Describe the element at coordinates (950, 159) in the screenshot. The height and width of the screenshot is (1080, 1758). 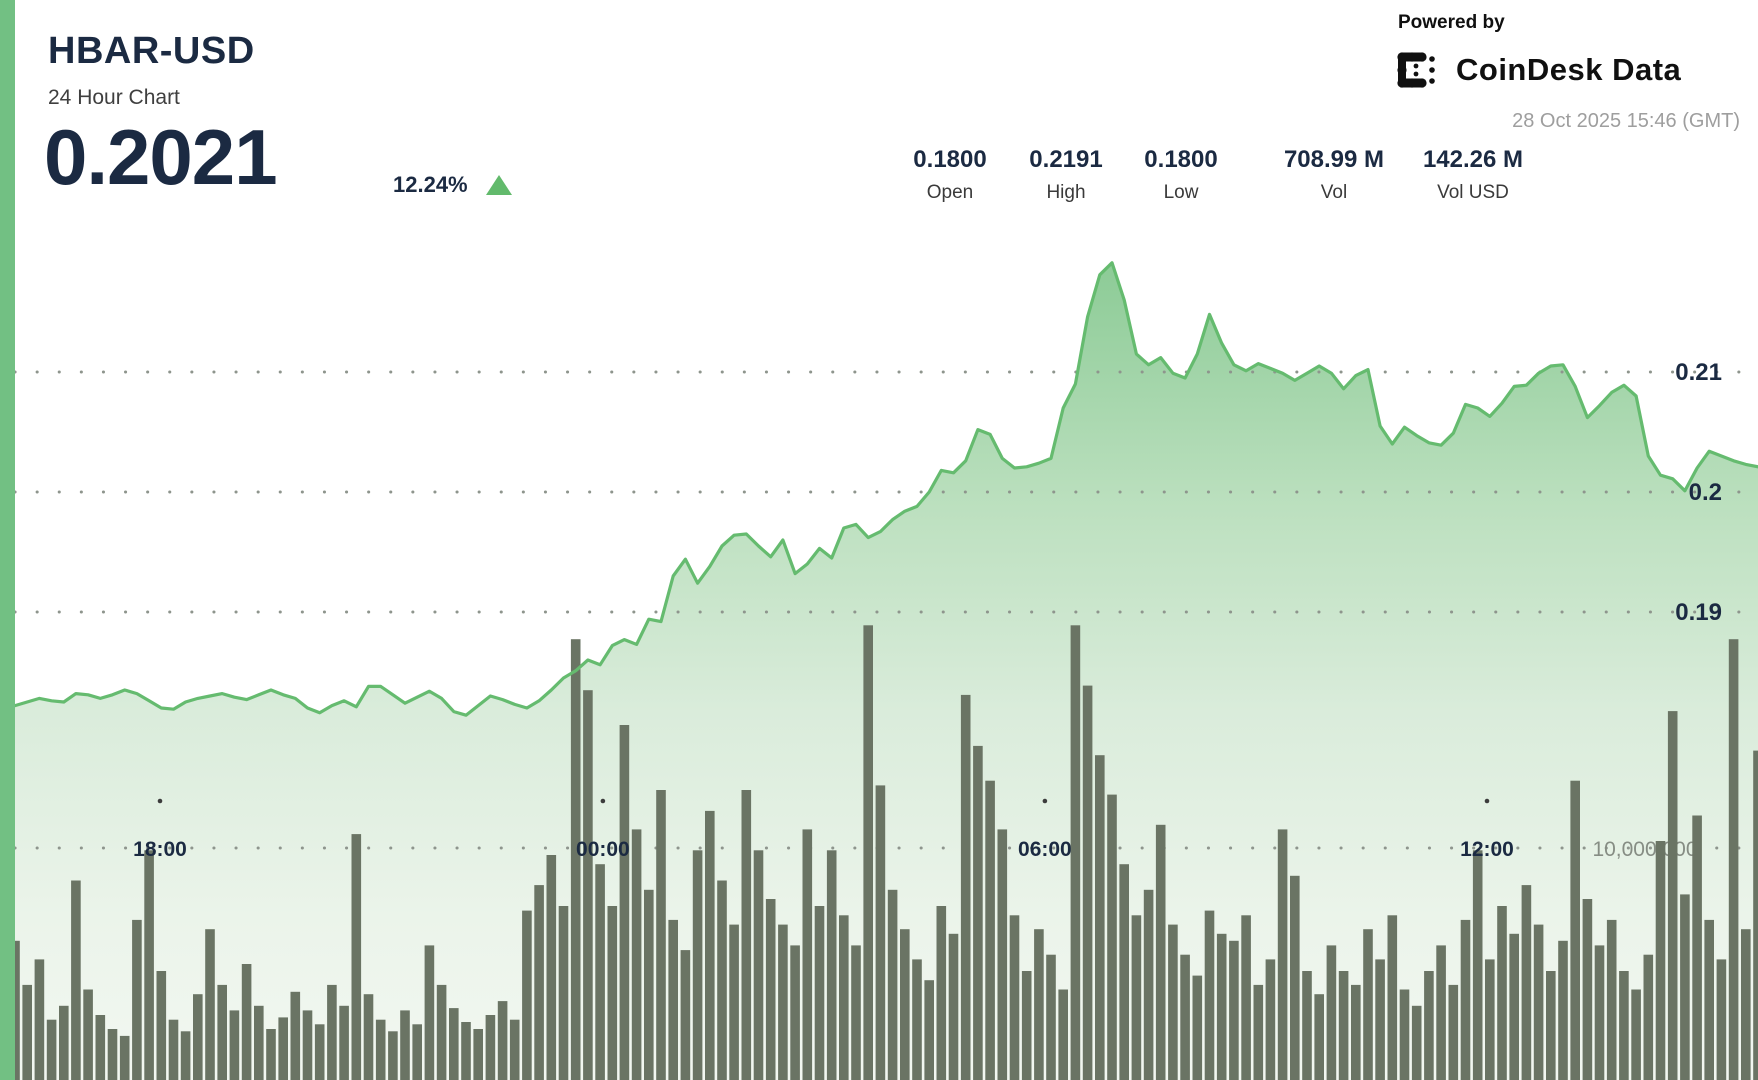
I see `stat-value: 0.1800` at that location.